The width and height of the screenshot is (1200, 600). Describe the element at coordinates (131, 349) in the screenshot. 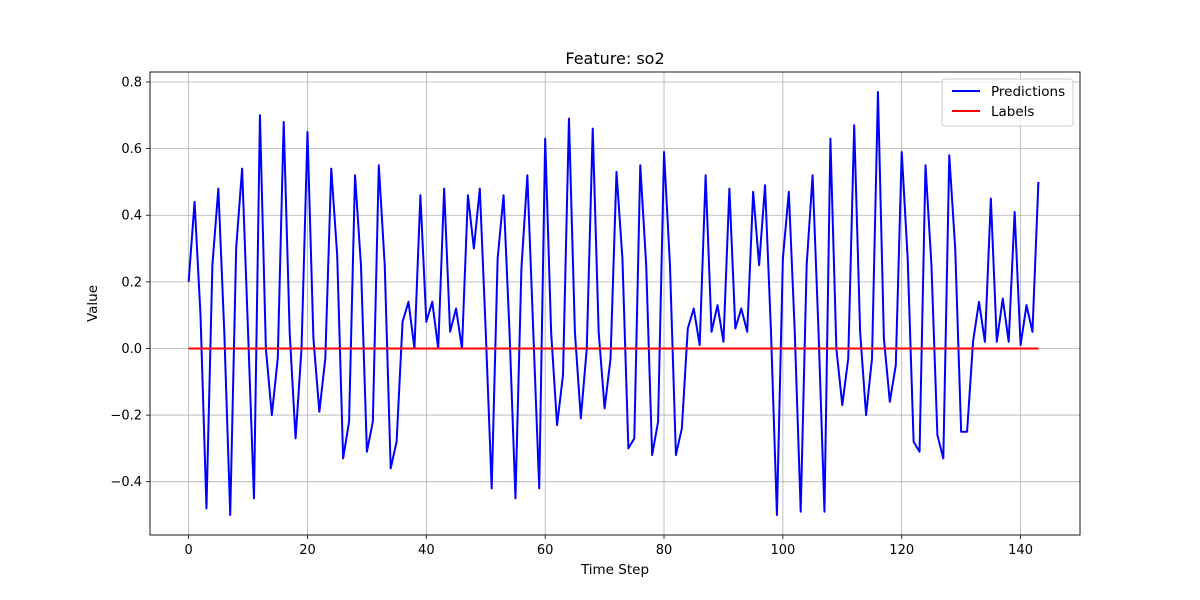

I see `y-tick-label: 0.0` at that location.